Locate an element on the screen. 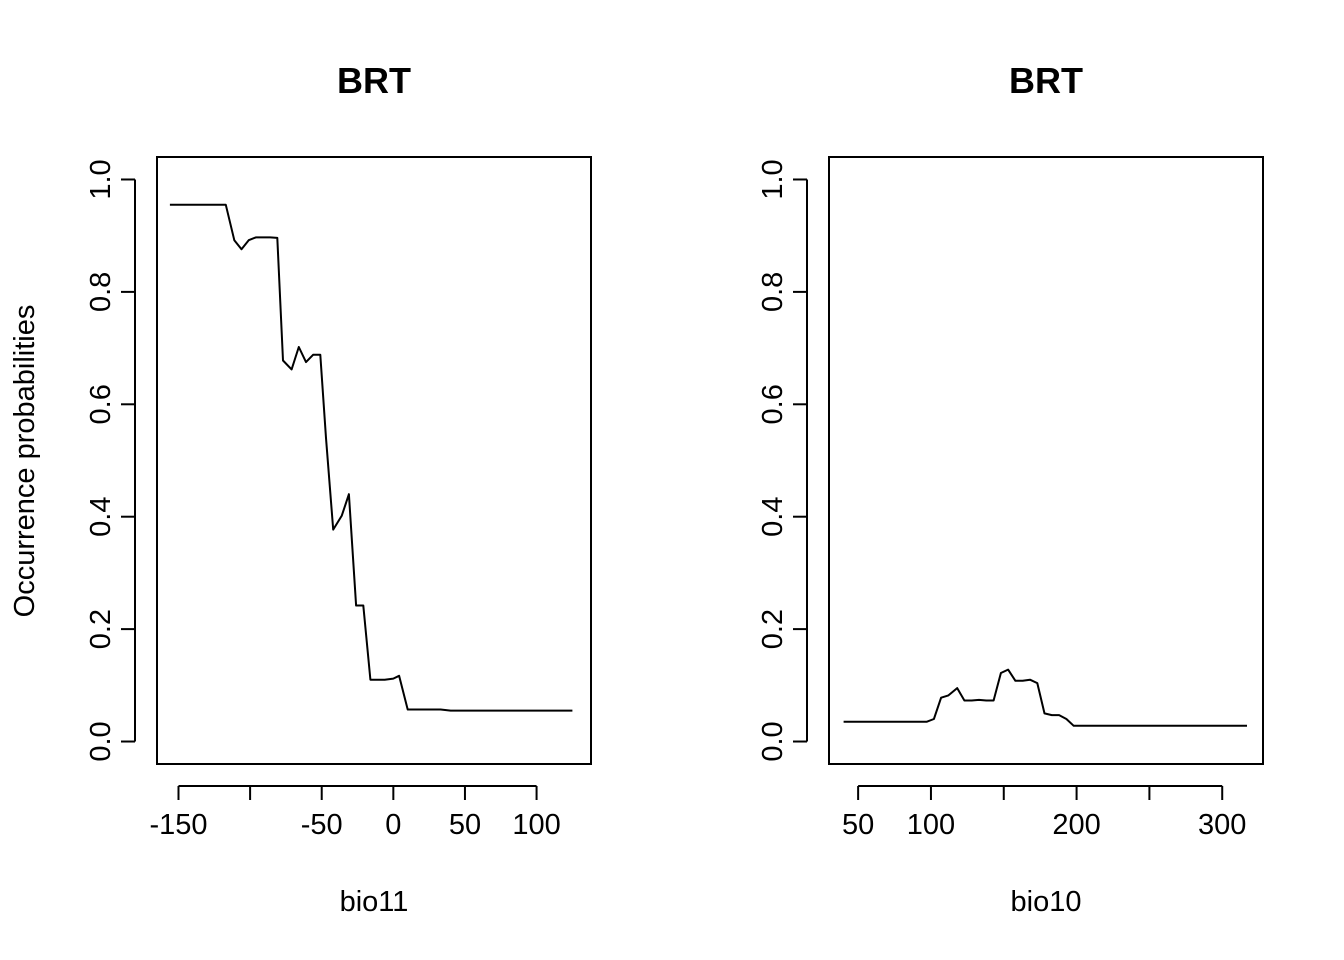 This screenshot has width=1344, height=960. x-axis-label: bio11 is located at coordinates (374, 902).